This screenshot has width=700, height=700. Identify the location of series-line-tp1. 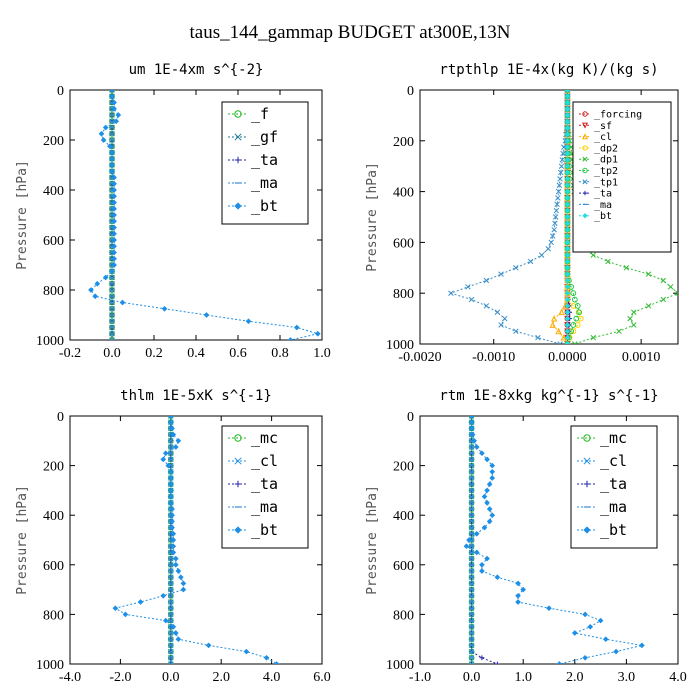
(508, 217).